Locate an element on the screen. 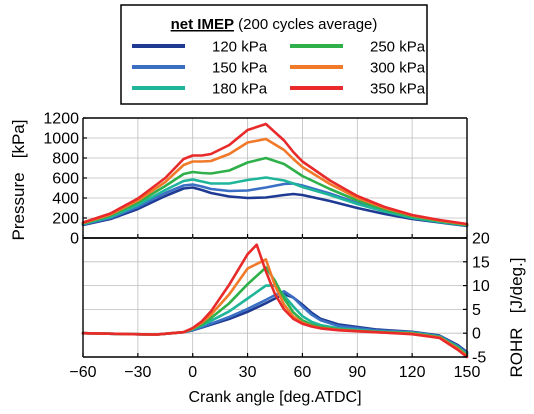  pressure-axis-label: Pressure [kPa] is located at coordinates (18, 180).